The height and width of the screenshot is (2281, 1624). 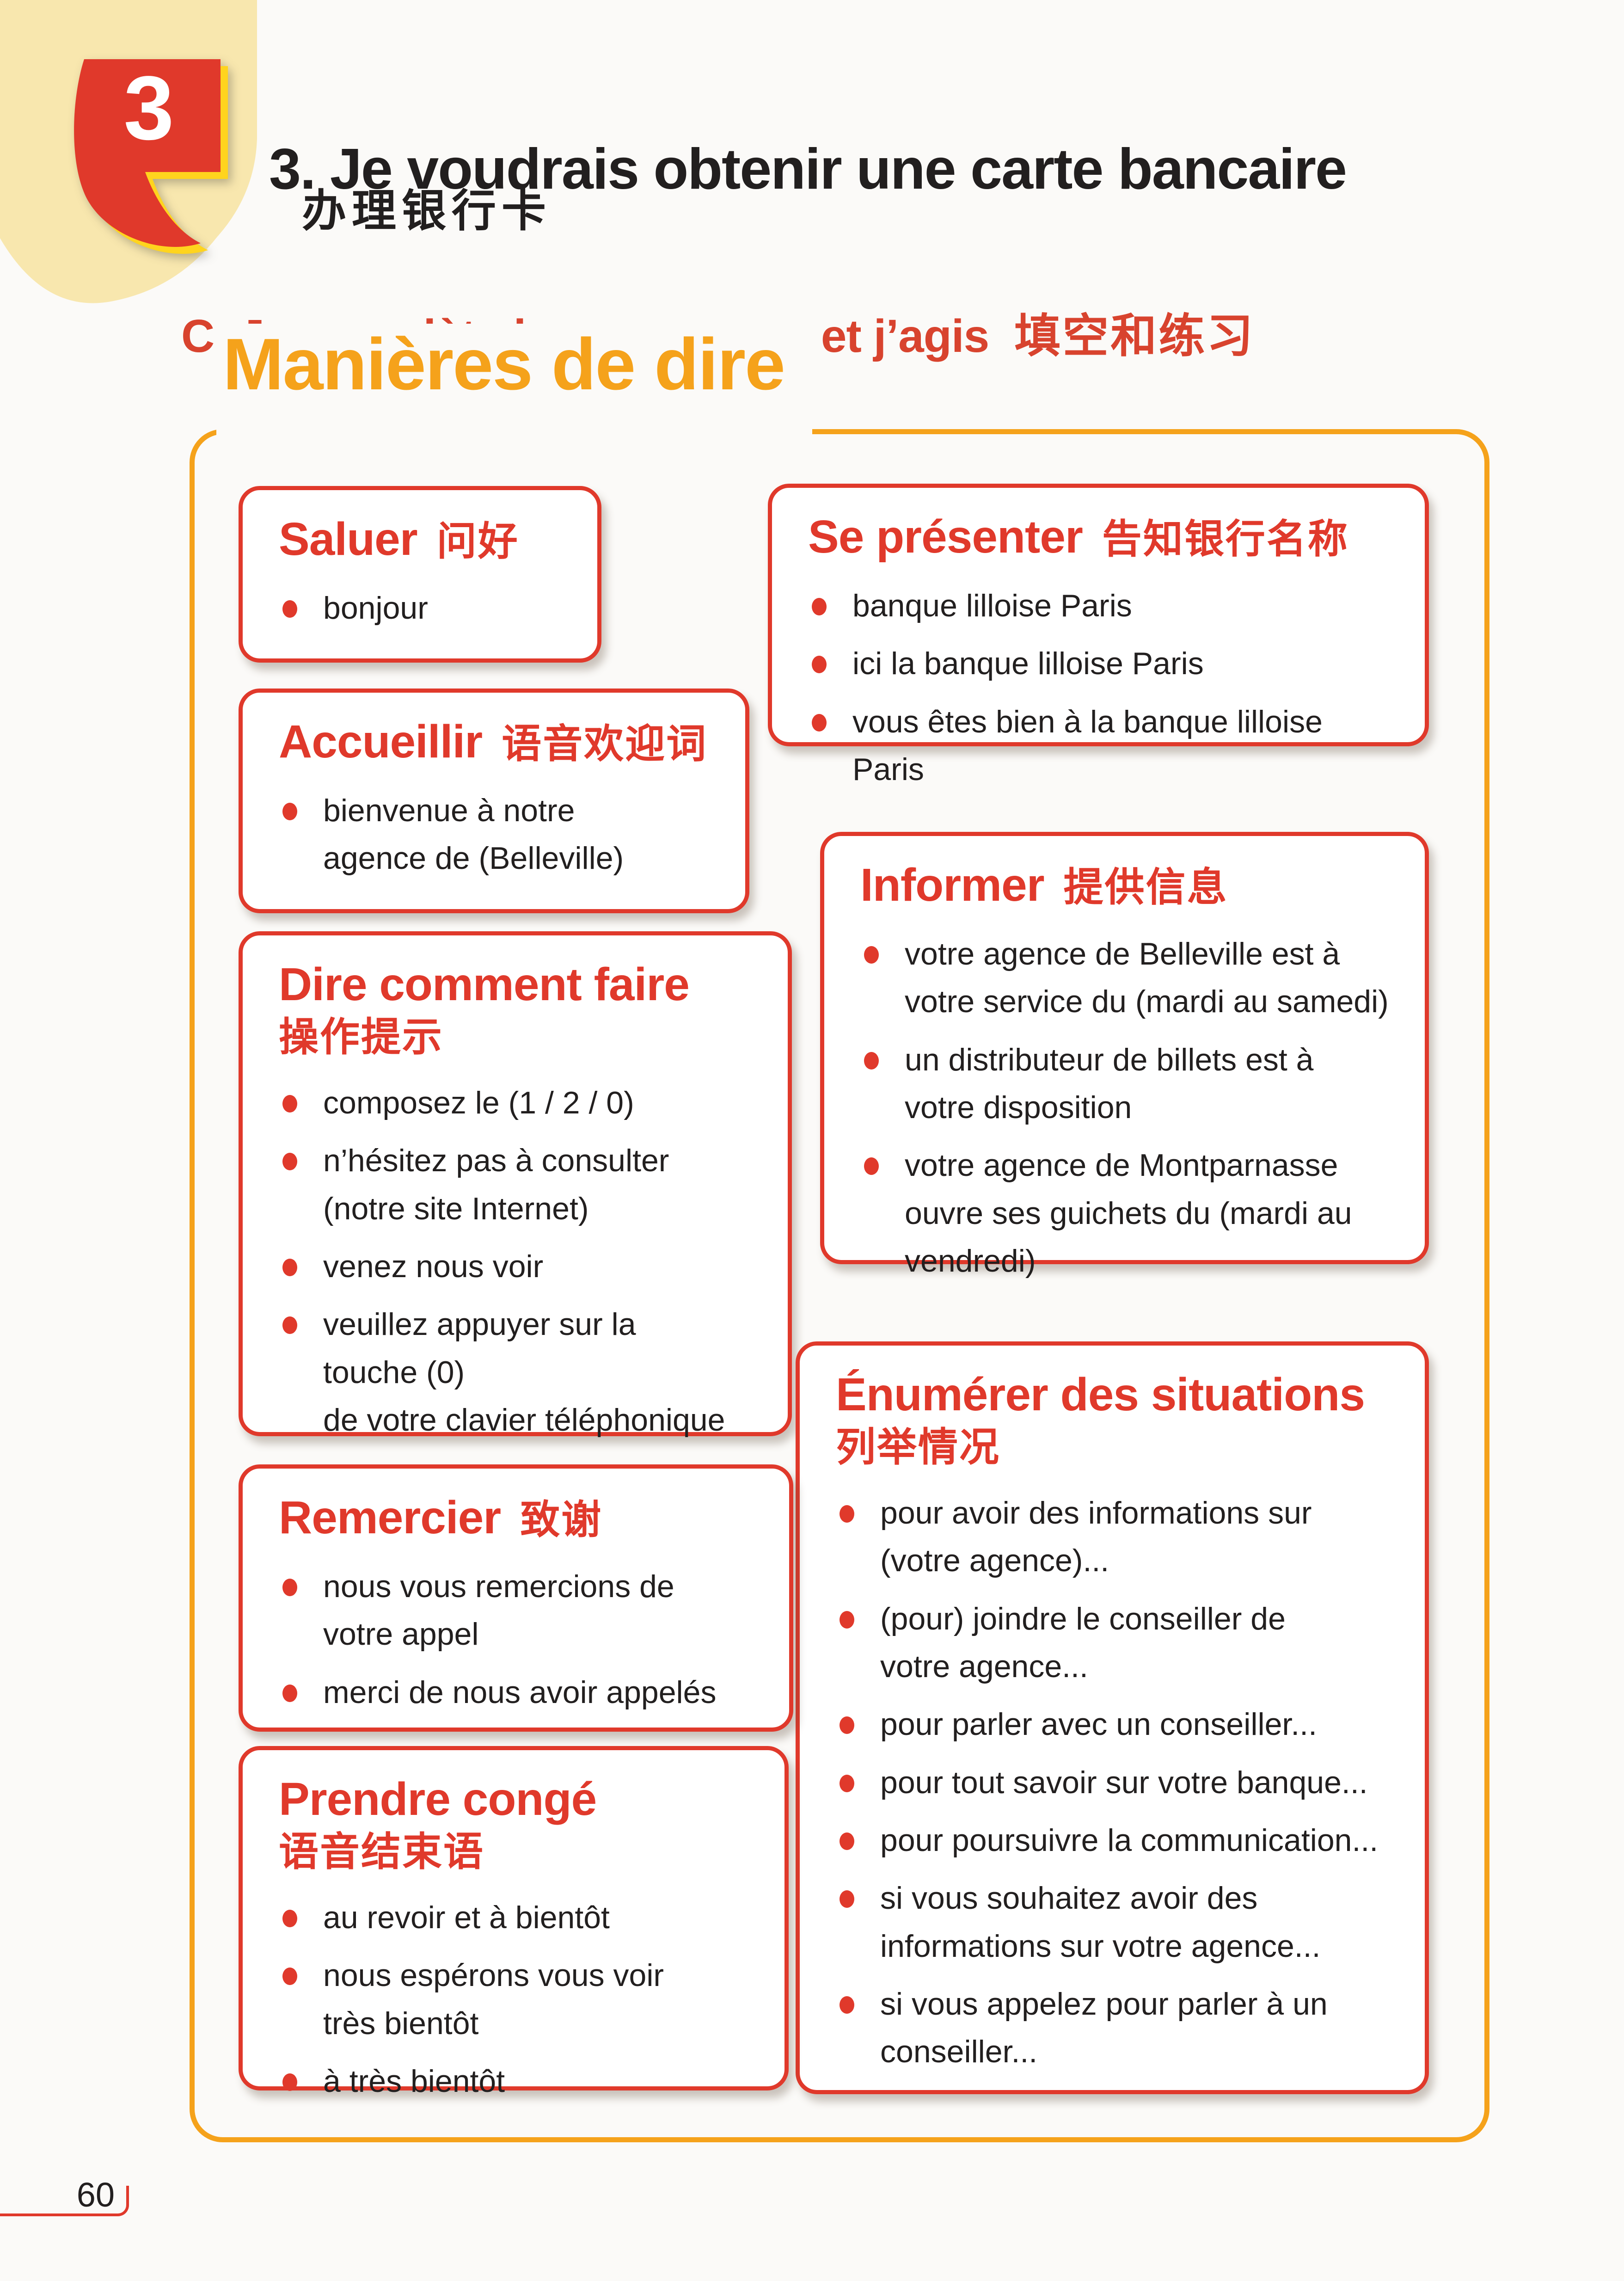 I want to click on box-title-zh: 告知银行名称, so click(x=1225, y=539).